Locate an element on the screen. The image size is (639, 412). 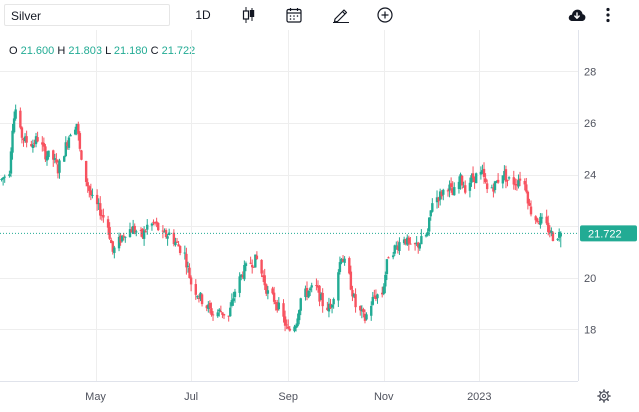
symbol-input is located at coordinates (86, 16).